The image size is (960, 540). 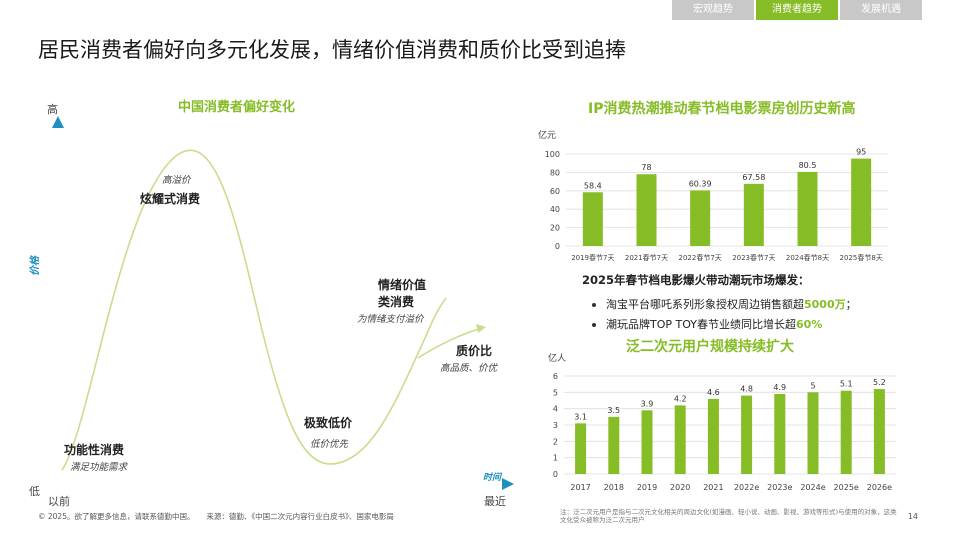 What do you see at coordinates (807, 257) in the screenshot?
I see `x-tick-label: 2024春节8天` at bounding box center [807, 257].